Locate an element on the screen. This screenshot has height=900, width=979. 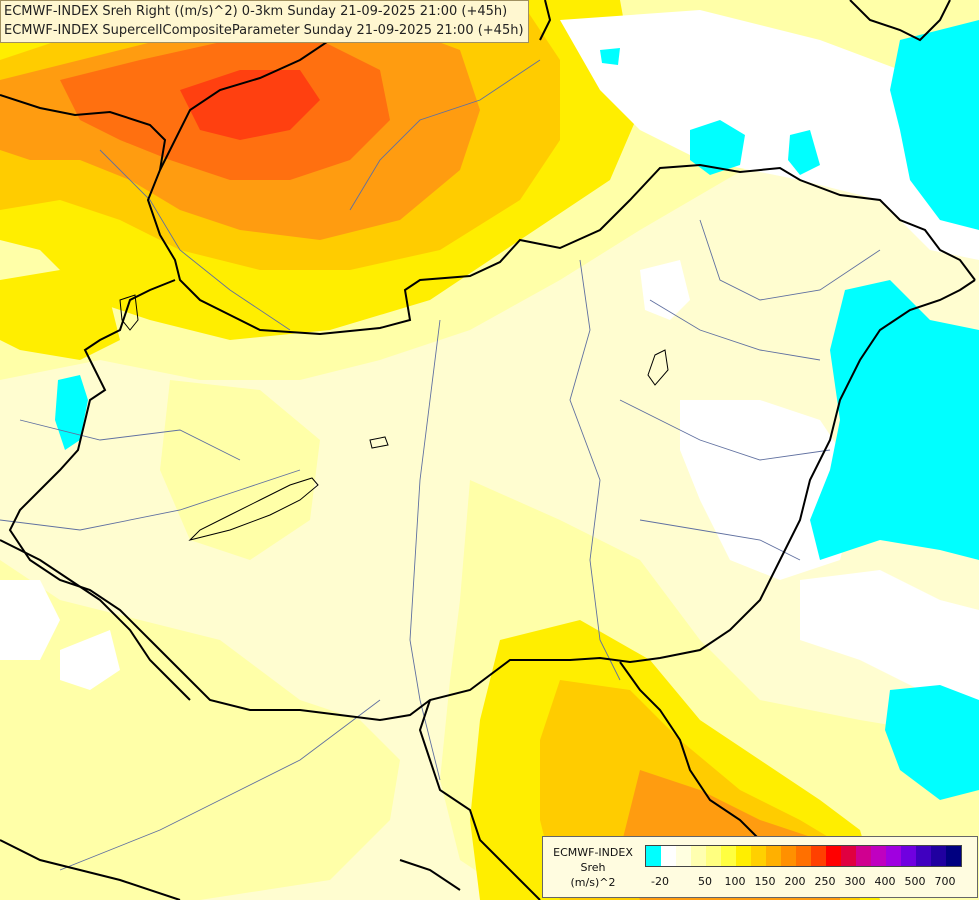
legend-label-line-2: Sreh is located at coordinates (593, 867).